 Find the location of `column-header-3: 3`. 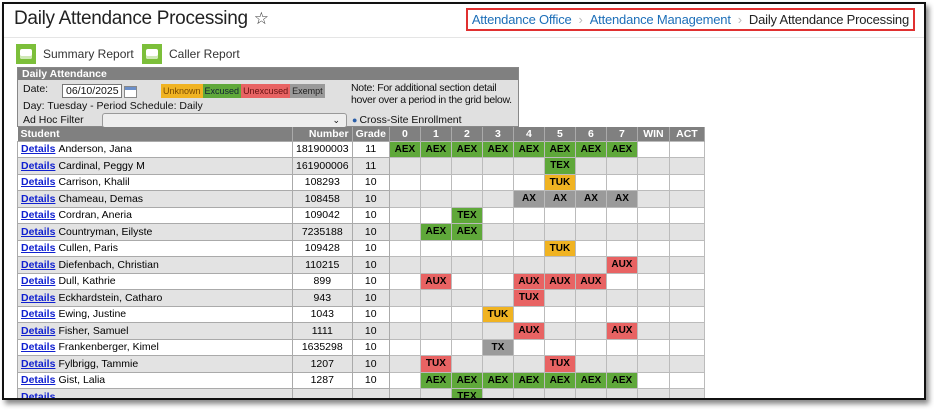

column-header-3: 3 is located at coordinates (498, 134).